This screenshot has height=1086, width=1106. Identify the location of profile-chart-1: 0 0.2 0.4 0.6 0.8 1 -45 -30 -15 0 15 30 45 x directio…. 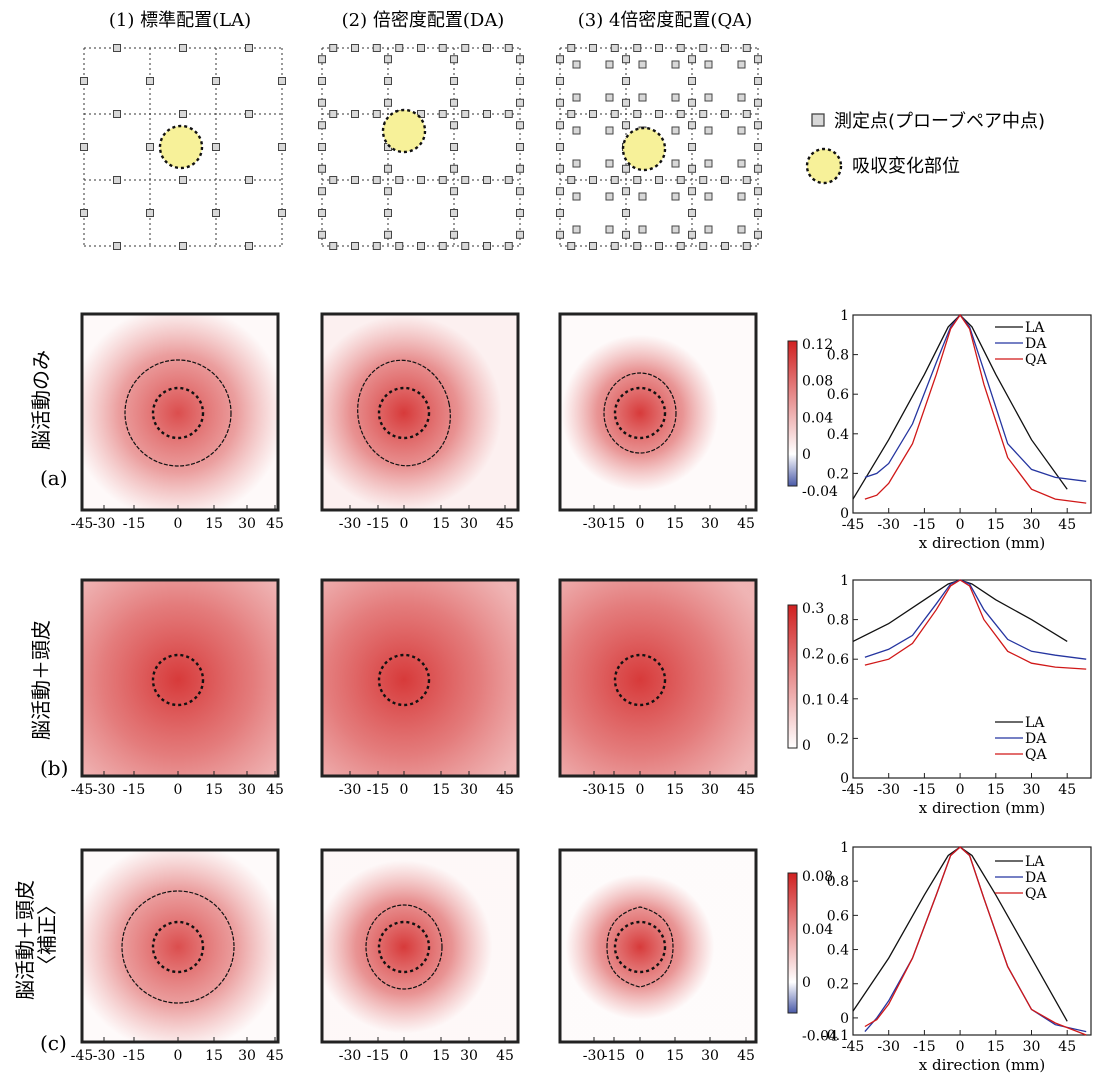
(959, 695).